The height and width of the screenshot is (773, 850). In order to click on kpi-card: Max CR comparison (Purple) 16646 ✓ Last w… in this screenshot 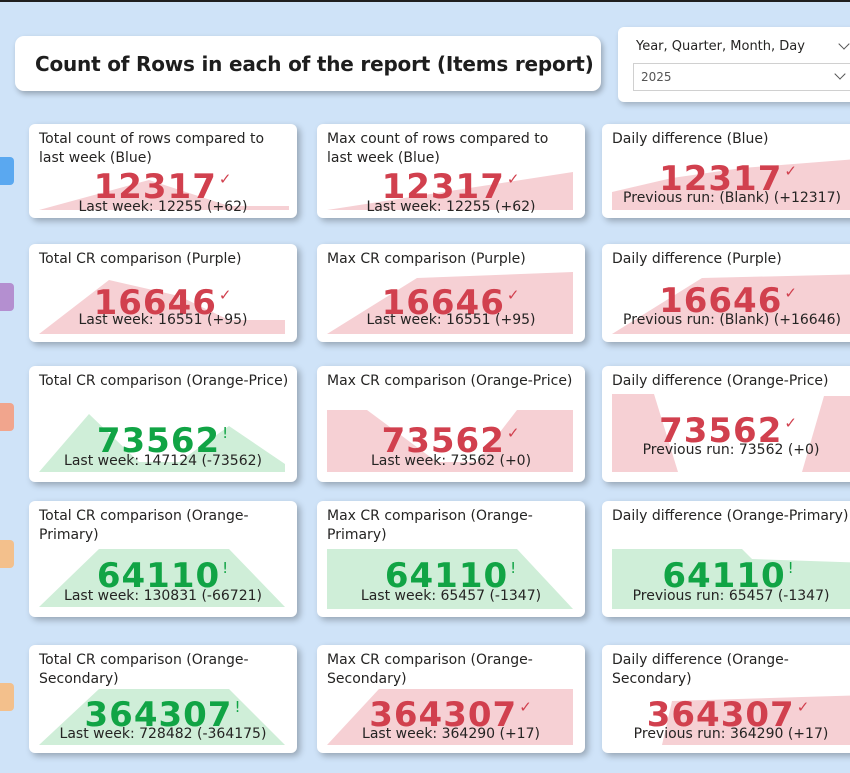, I will do `click(451, 293)`.